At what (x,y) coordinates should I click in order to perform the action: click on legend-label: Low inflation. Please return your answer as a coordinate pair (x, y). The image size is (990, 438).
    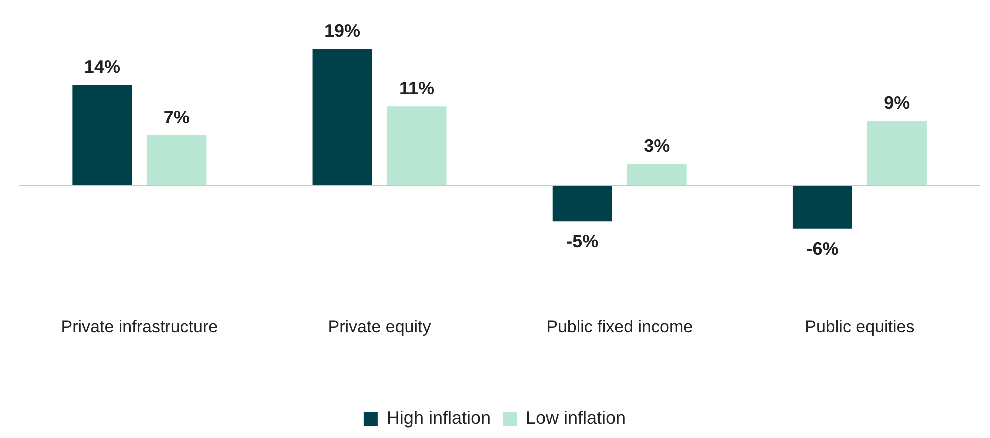
    Looking at the image, I should click on (576, 418).